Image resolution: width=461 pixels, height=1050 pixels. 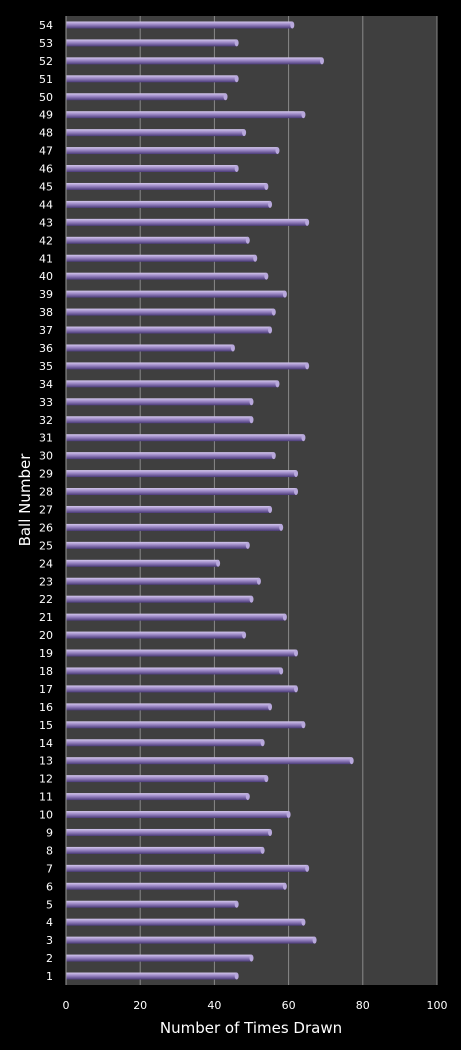 What do you see at coordinates (46, 169) in the screenshot?
I see `y-tick-label: 46` at bounding box center [46, 169].